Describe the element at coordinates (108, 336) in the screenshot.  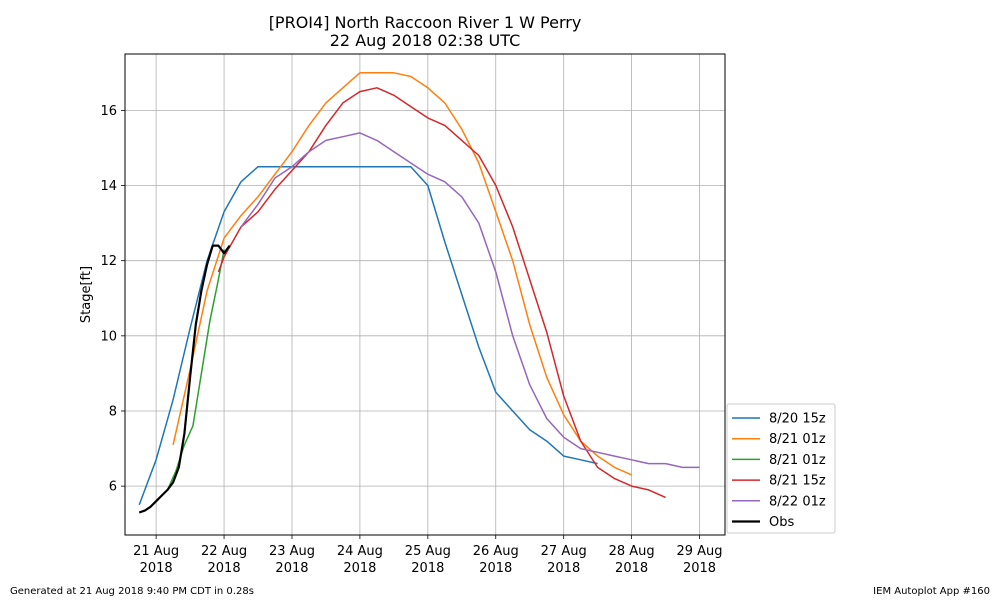
I see `y-tick-label: 10` at that location.